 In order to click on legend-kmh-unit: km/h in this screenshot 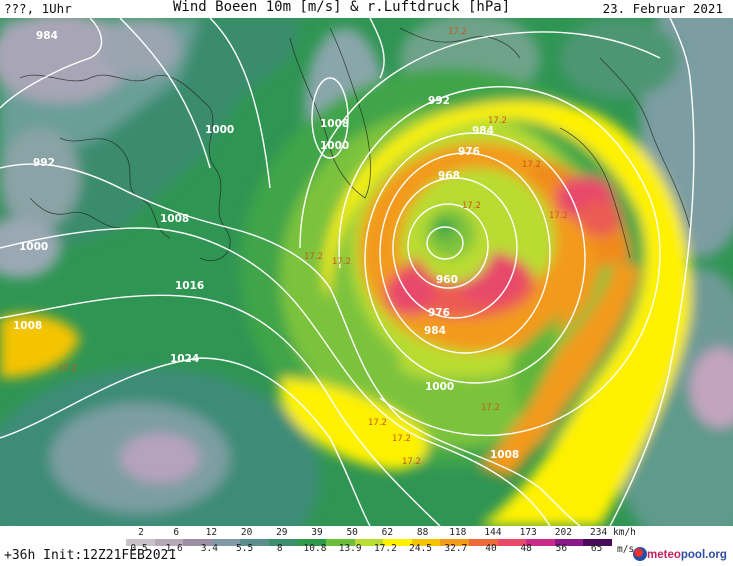, I will do `click(624, 532)`.